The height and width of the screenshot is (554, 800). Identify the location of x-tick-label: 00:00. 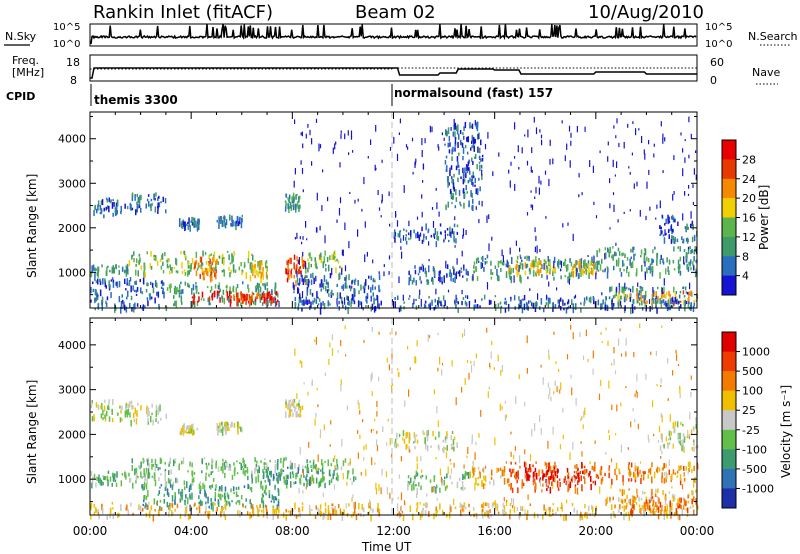
(90, 531).